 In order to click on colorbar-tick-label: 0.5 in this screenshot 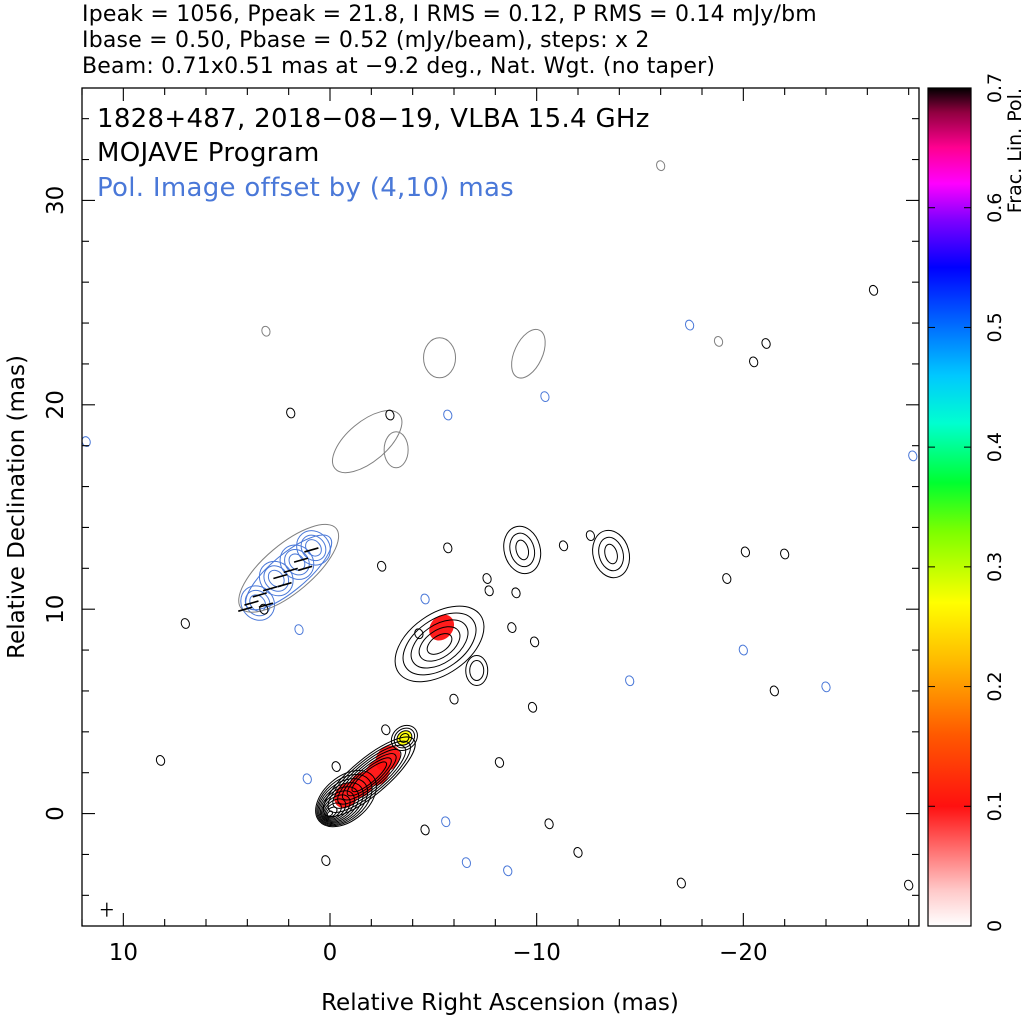, I will do `click(995, 327)`.